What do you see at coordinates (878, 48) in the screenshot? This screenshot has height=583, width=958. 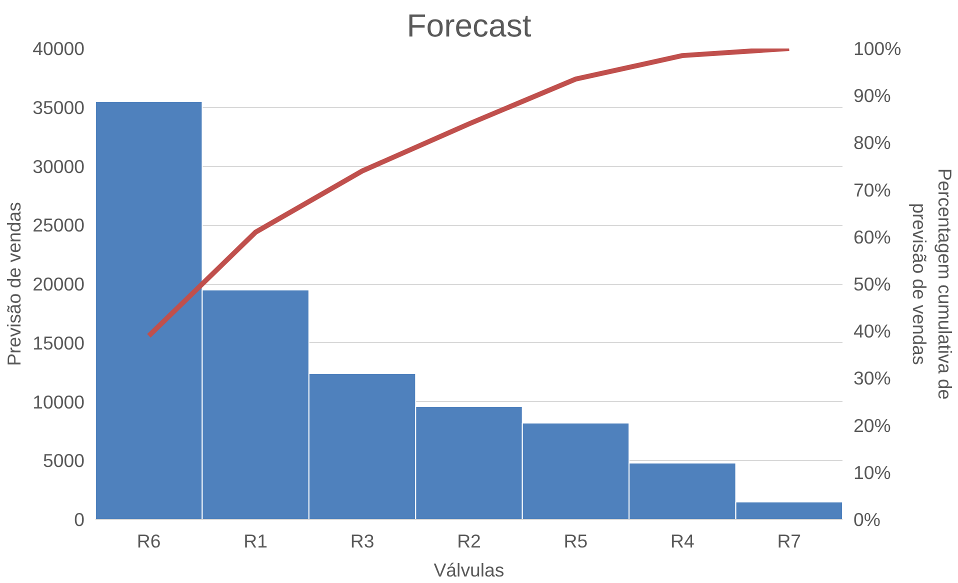 I see `y2-tick-label: 100%` at bounding box center [878, 48].